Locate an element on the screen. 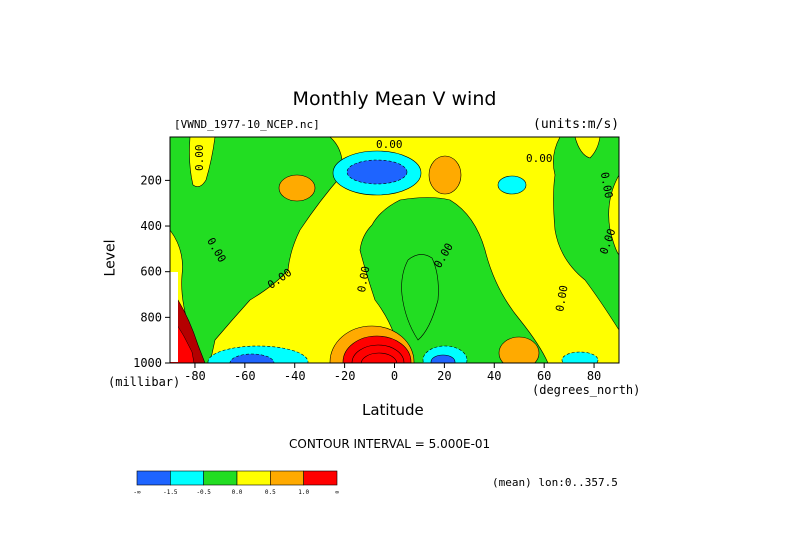 The height and width of the screenshot is (558, 789). x-axis-label: Latitude is located at coordinates (393, 410).